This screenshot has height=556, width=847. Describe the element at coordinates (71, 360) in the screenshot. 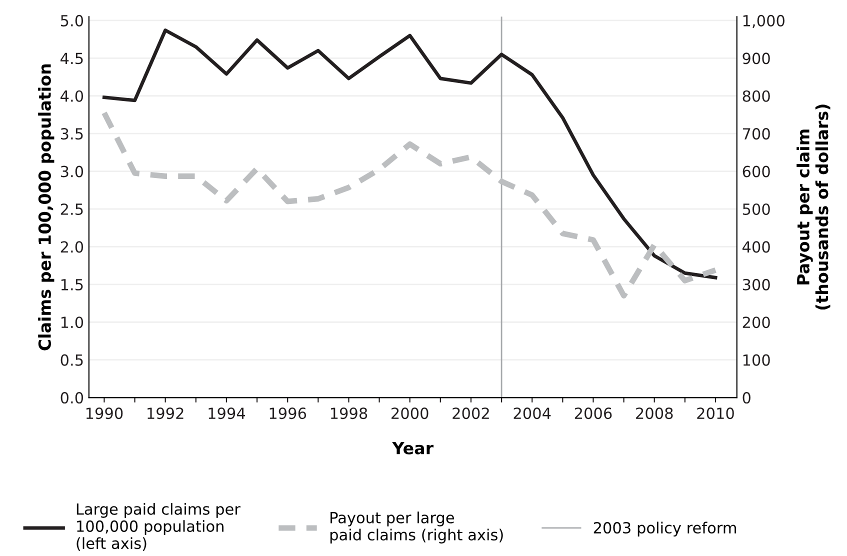

I see `y-tick-label: 0.5` at that location.